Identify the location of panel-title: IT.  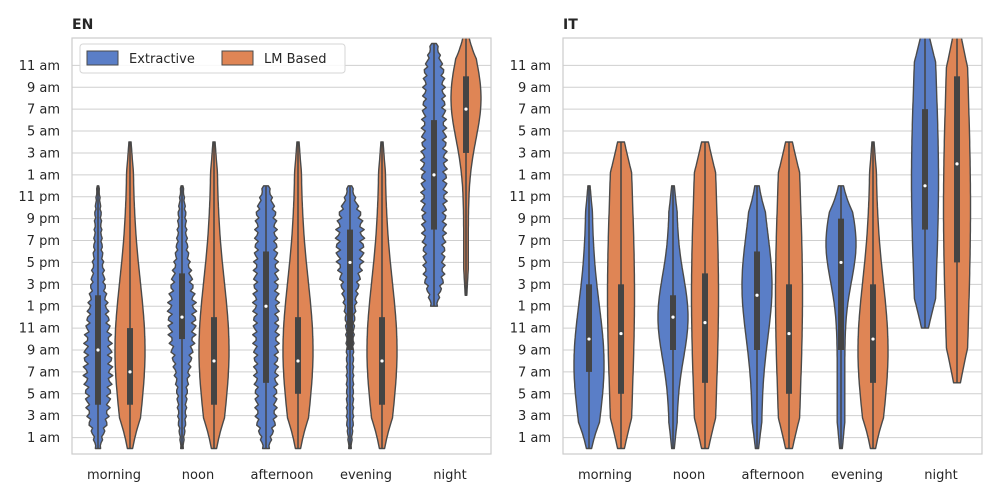
(570, 25).